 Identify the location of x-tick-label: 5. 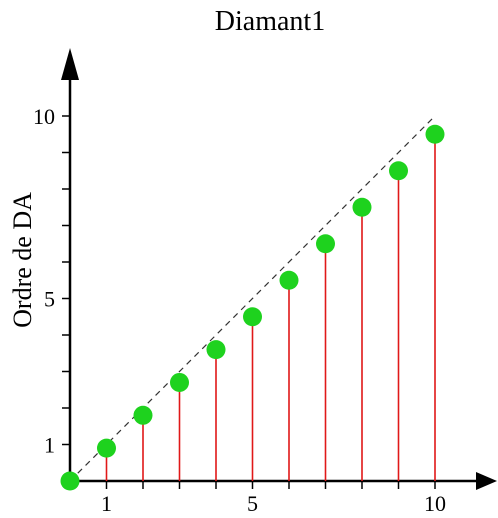
(252, 503).